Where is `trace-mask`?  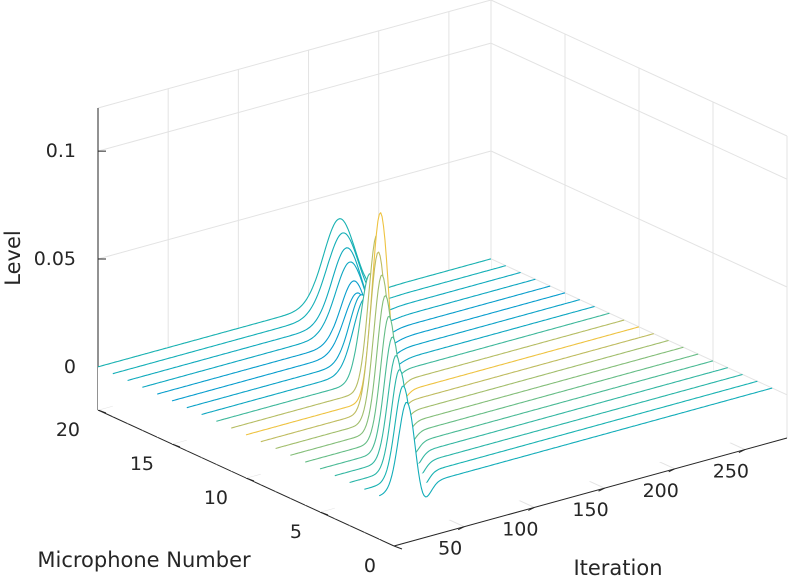
trace-mask is located at coordinates (576, 464).